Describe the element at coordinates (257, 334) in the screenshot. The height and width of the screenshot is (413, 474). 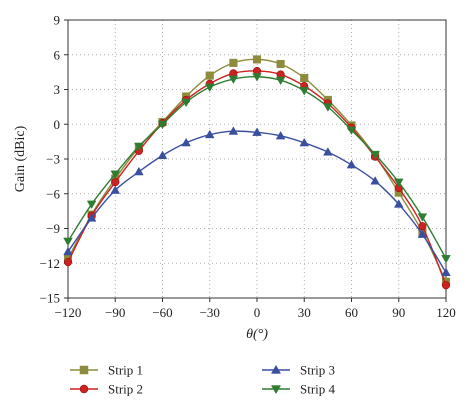
I see `x-axis-label: θ(°)` at that location.